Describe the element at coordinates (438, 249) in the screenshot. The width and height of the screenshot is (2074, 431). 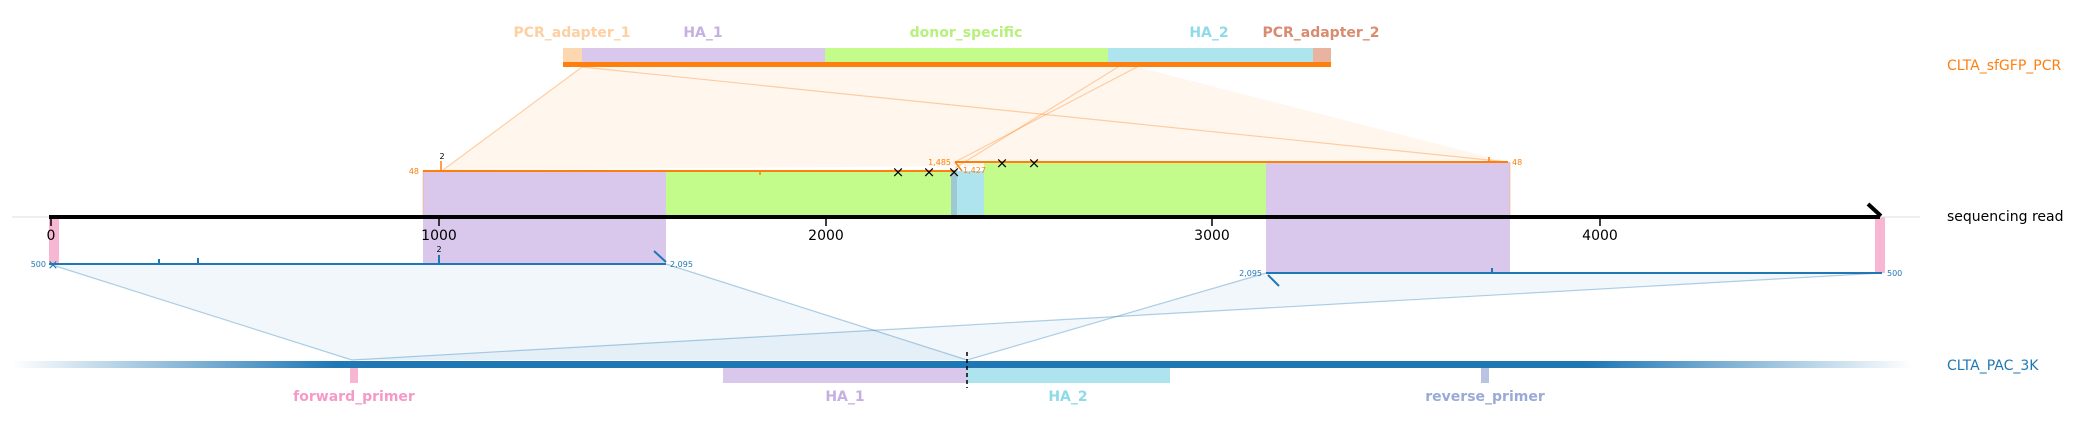
I see `lower-peak-count: 2` at that location.